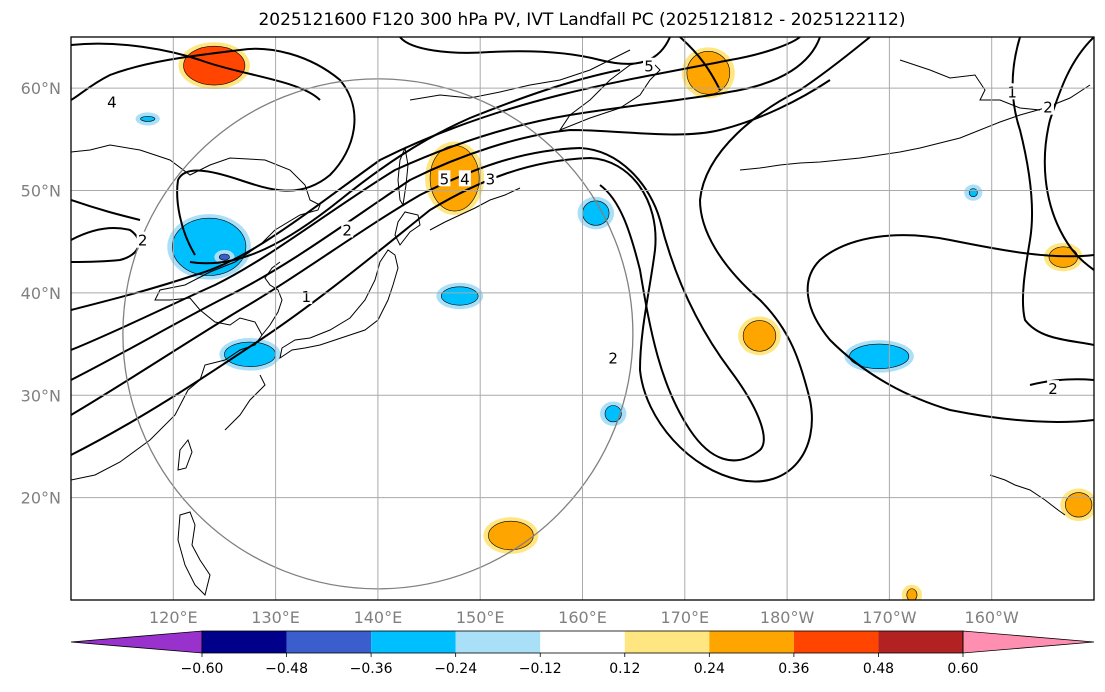  What do you see at coordinates (41, 498) in the screenshot?
I see `lat-tick-label: 20°N` at bounding box center [41, 498].